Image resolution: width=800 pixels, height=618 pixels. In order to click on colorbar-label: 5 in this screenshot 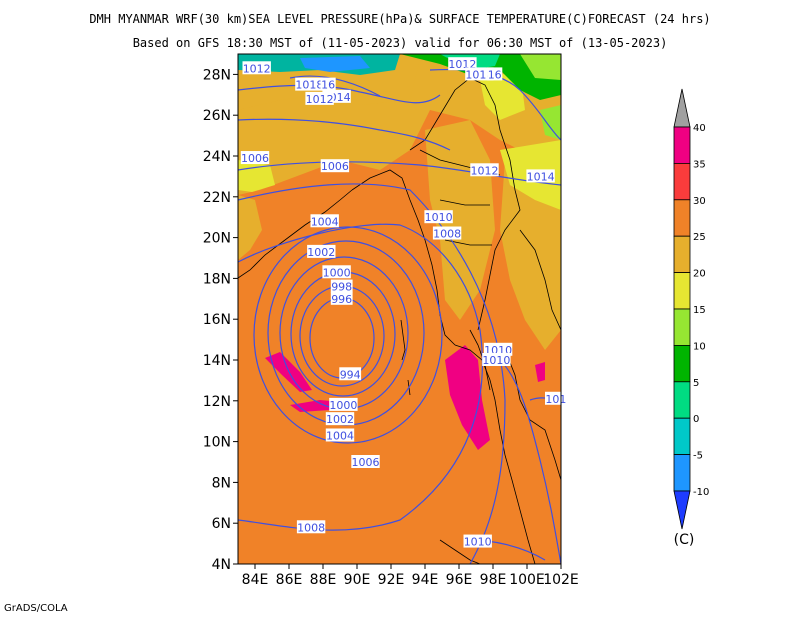, I will do `click(696, 383)`.